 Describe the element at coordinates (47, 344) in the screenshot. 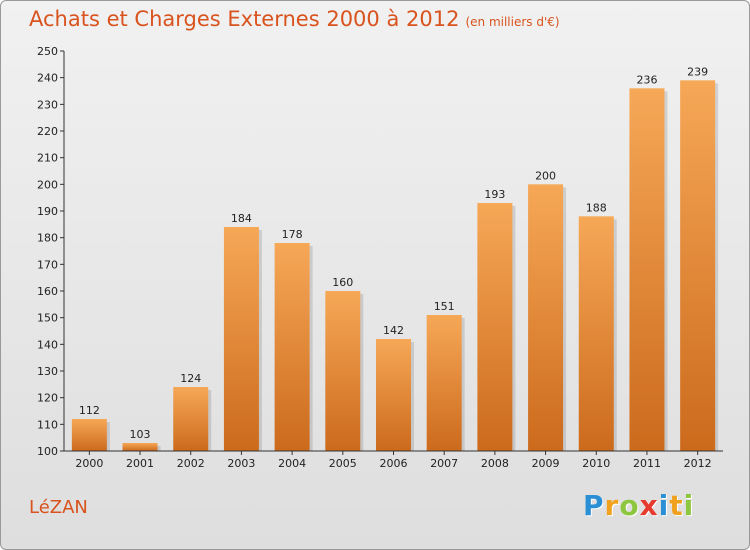

I see `y-tick-label: 140` at that location.